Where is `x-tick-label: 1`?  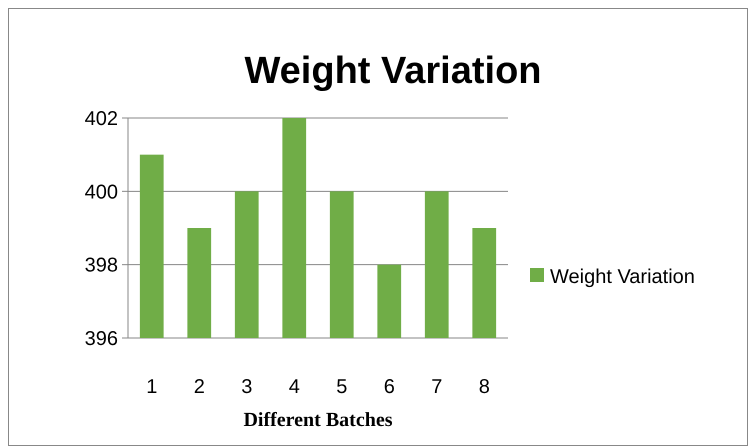
x-tick-label: 1 is located at coordinates (152, 387).